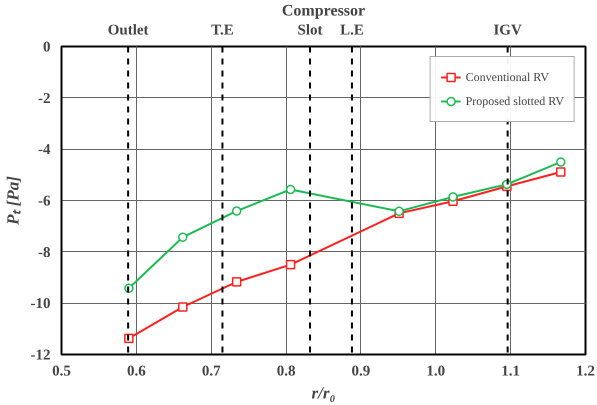 The width and height of the screenshot is (597, 405). I want to click on x-tick-label: 0.6, so click(136, 372).